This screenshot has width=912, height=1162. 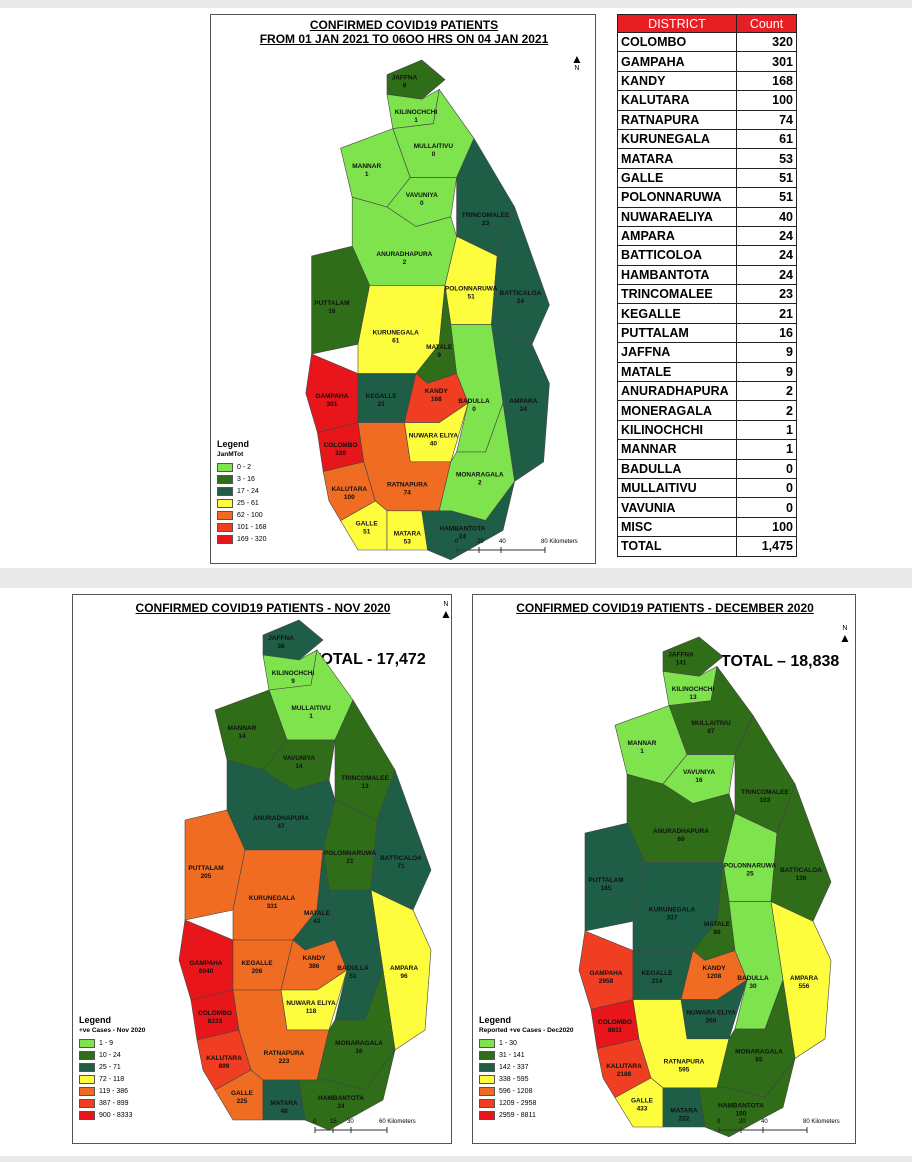 What do you see at coordinates (367, 524) in the screenshot?
I see `district-label: GALLE` at bounding box center [367, 524].